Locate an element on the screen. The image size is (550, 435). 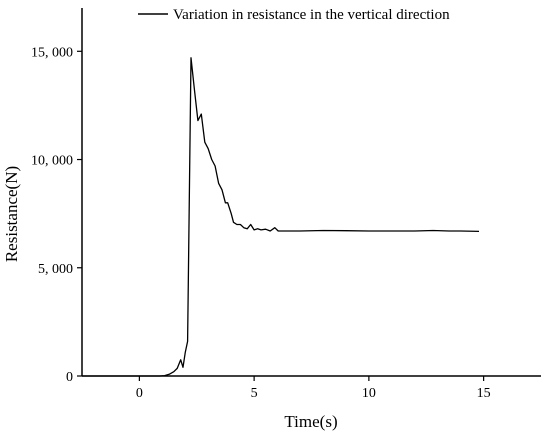
x-tick-label: 0 is located at coordinates (139, 393).